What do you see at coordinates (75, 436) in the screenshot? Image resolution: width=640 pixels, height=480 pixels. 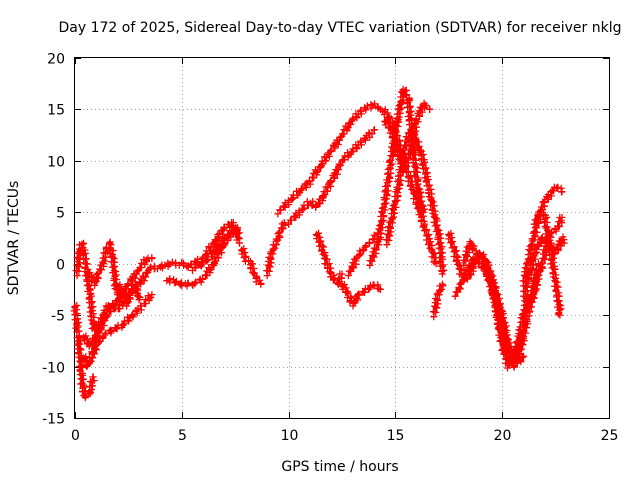 I see `x-tick-label: 0` at bounding box center [75, 436].